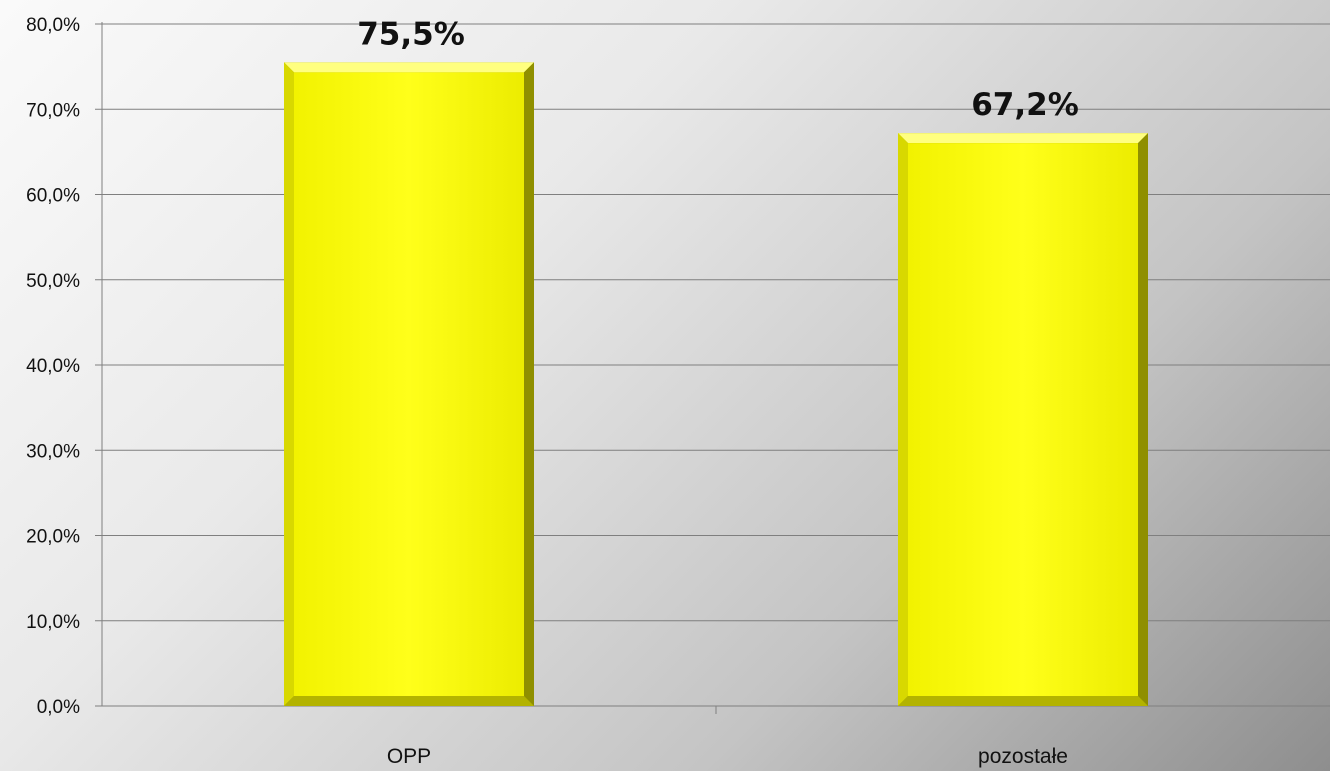 Image resolution: width=1330 pixels, height=771 pixels. Describe the element at coordinates (53, 281) in the screenshot. I see `y-tick-label: 50,0%` at that location.